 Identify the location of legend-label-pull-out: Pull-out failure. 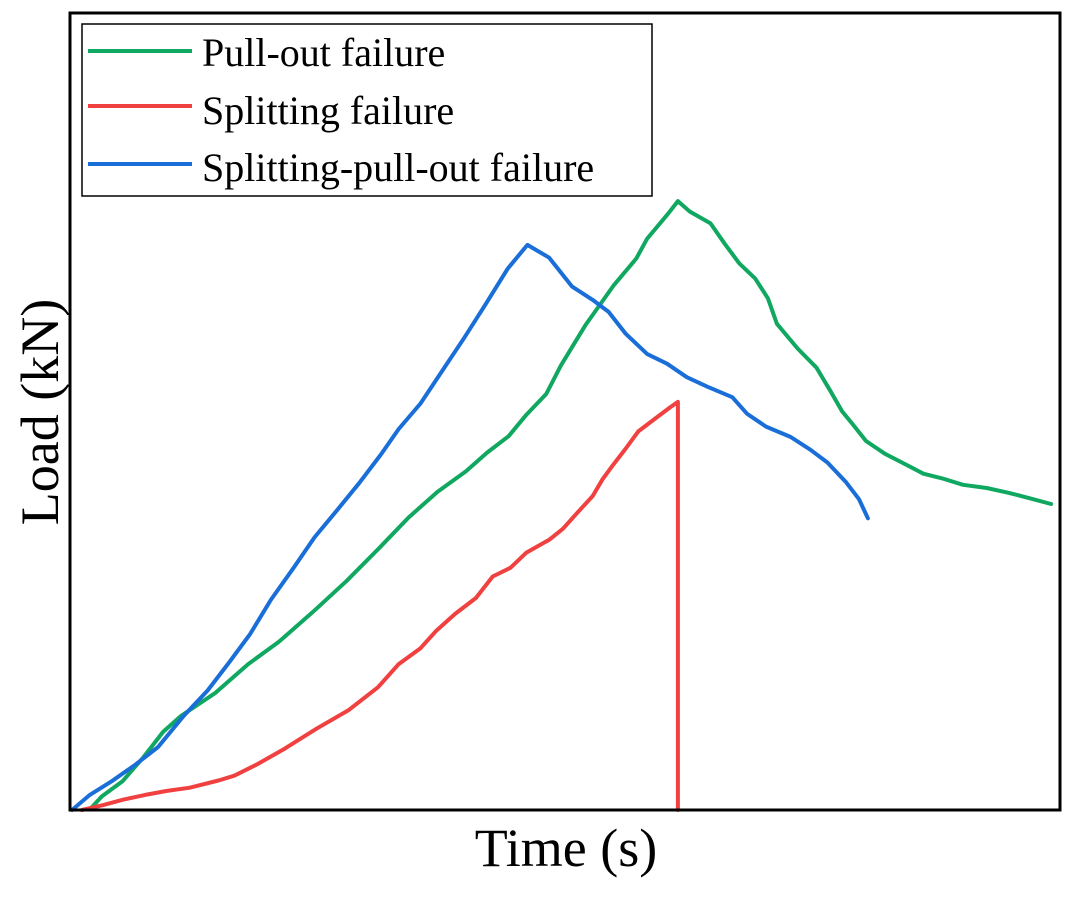
(323, 52).